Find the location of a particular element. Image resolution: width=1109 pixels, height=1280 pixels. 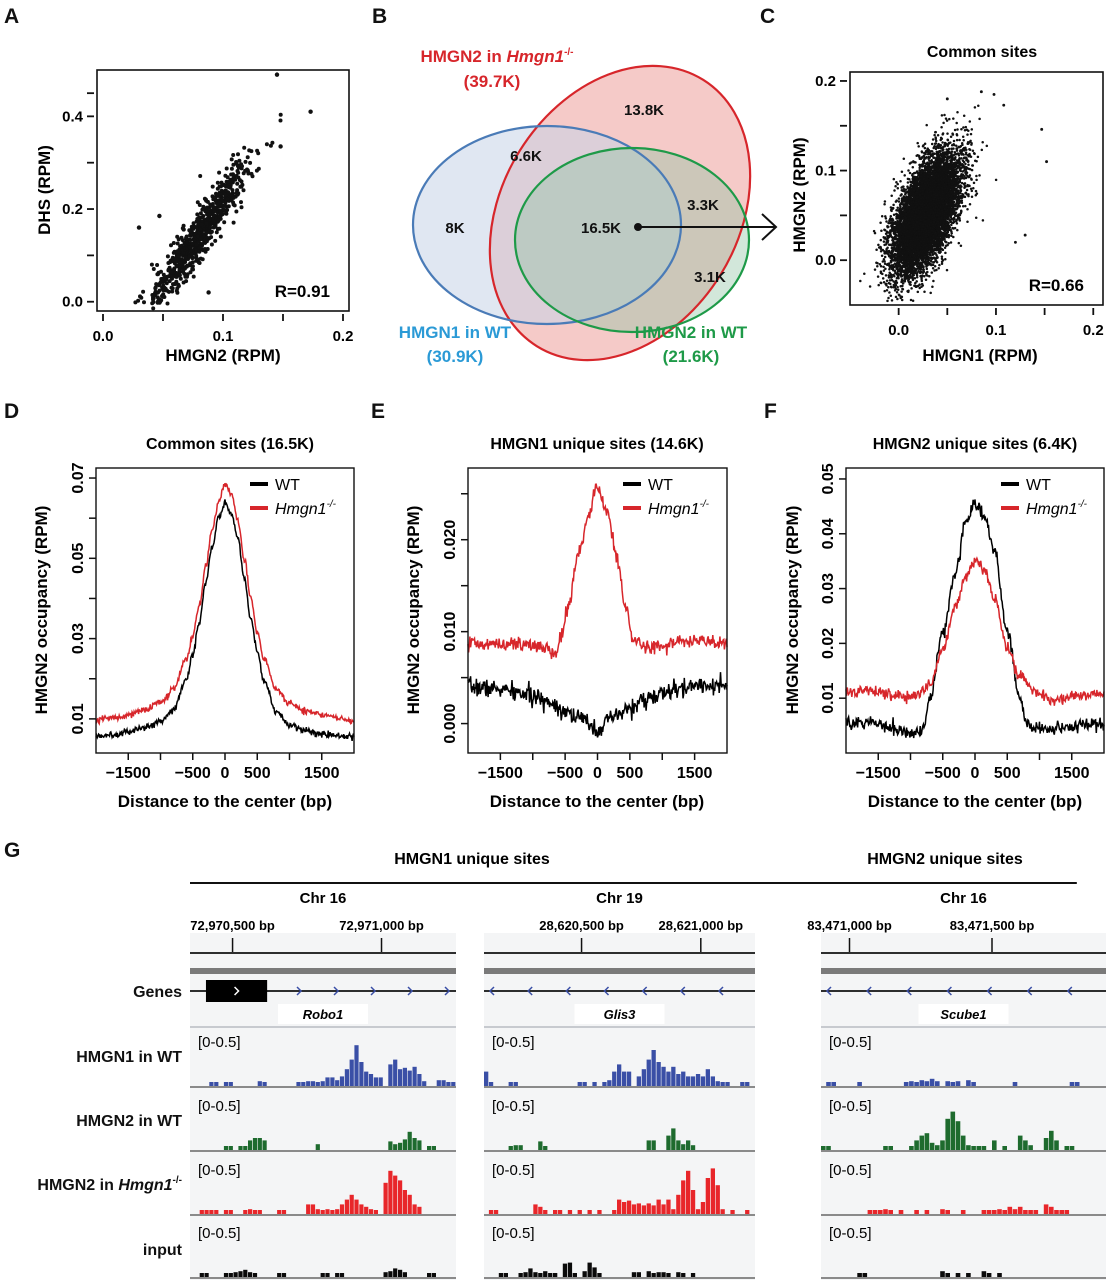

venn-total-hmgn2-wt: (21.6K) is located at coordinates (691, 356).